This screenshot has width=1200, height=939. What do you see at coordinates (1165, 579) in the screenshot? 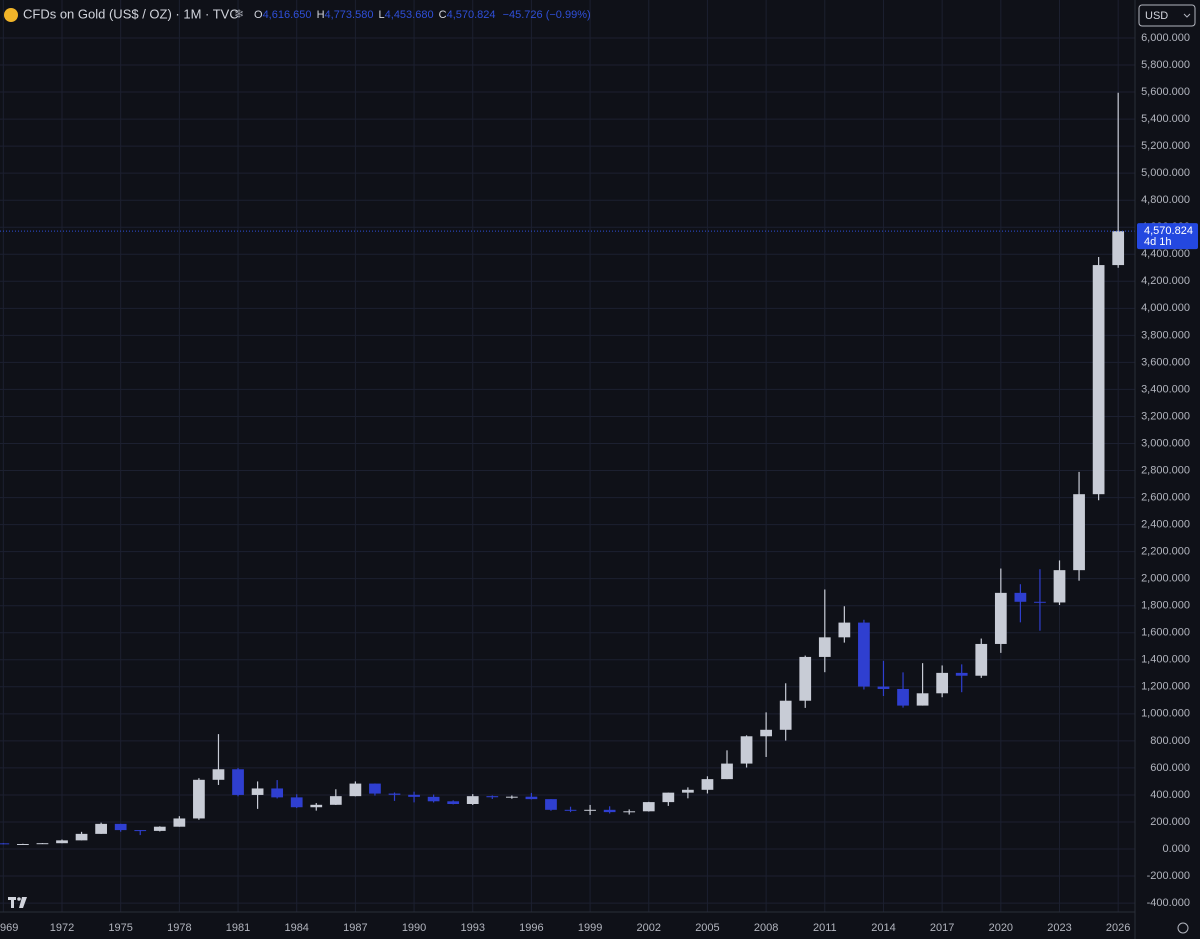
I see `y-tick-label: 2,000.000` at bounding box center [1165, 579].